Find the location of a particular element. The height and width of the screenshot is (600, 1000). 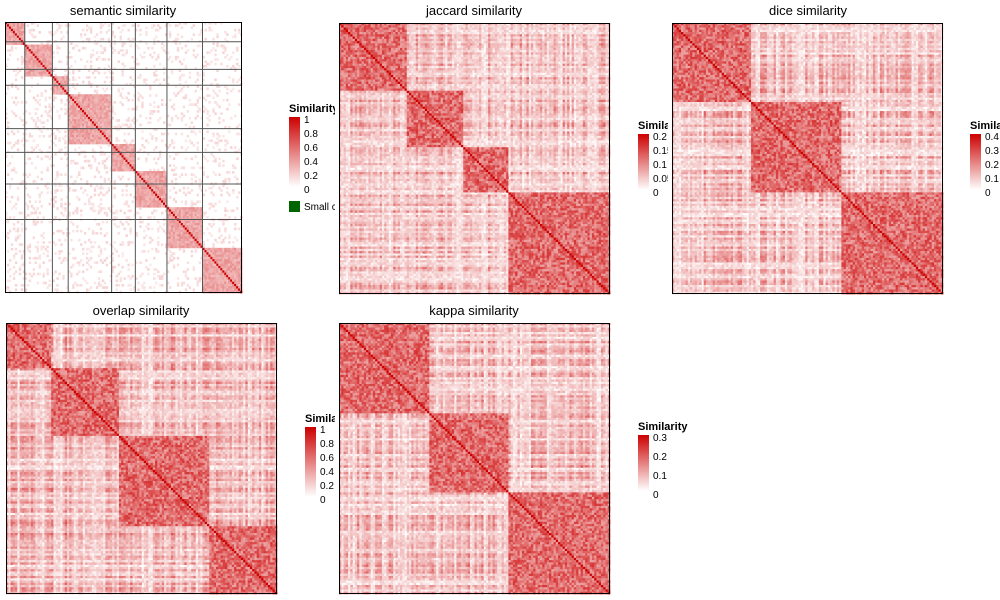

small-clusters-label: Small clusters is located at coordinates (319, 207).